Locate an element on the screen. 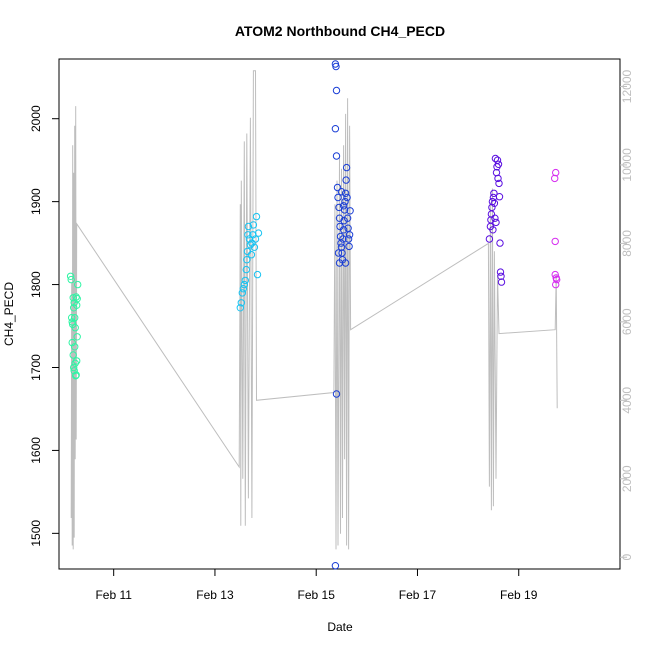 The width and height of the screenshot is (650, 650). x-tick-label: Feb 15 is located at coordinates (317, 595).